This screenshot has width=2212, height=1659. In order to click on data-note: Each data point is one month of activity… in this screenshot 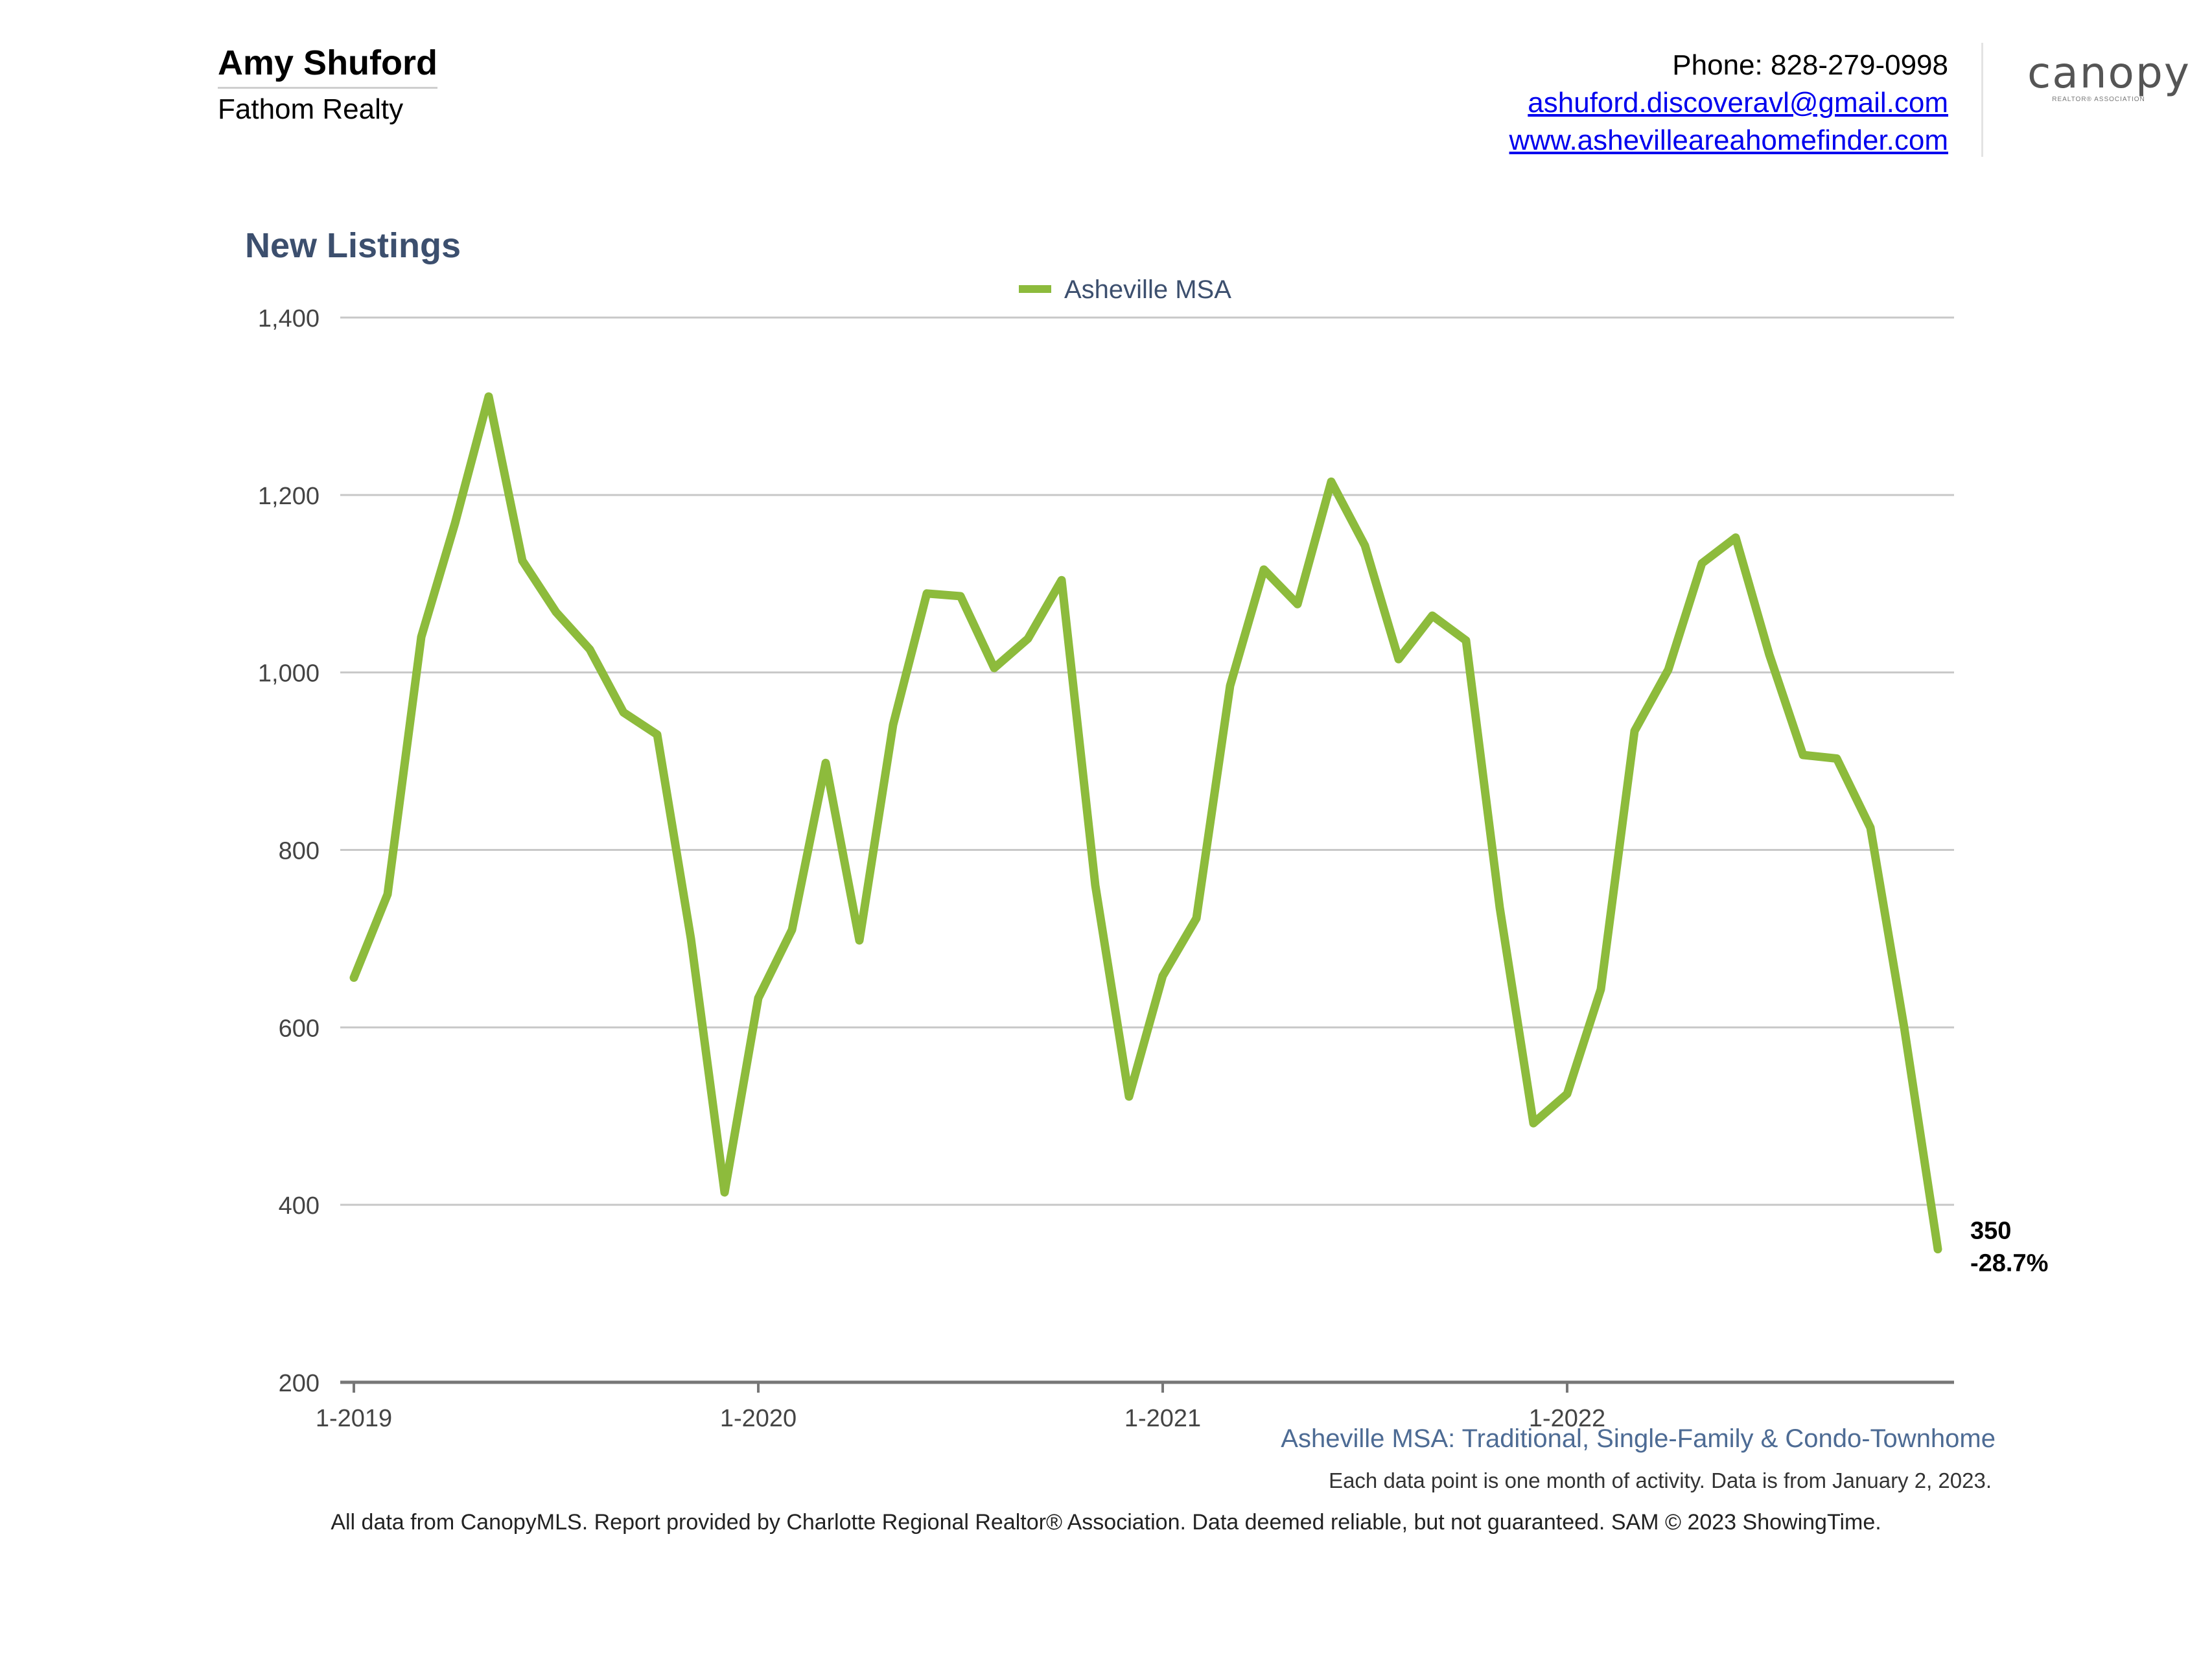, I will do `click(1660, 1480)`.